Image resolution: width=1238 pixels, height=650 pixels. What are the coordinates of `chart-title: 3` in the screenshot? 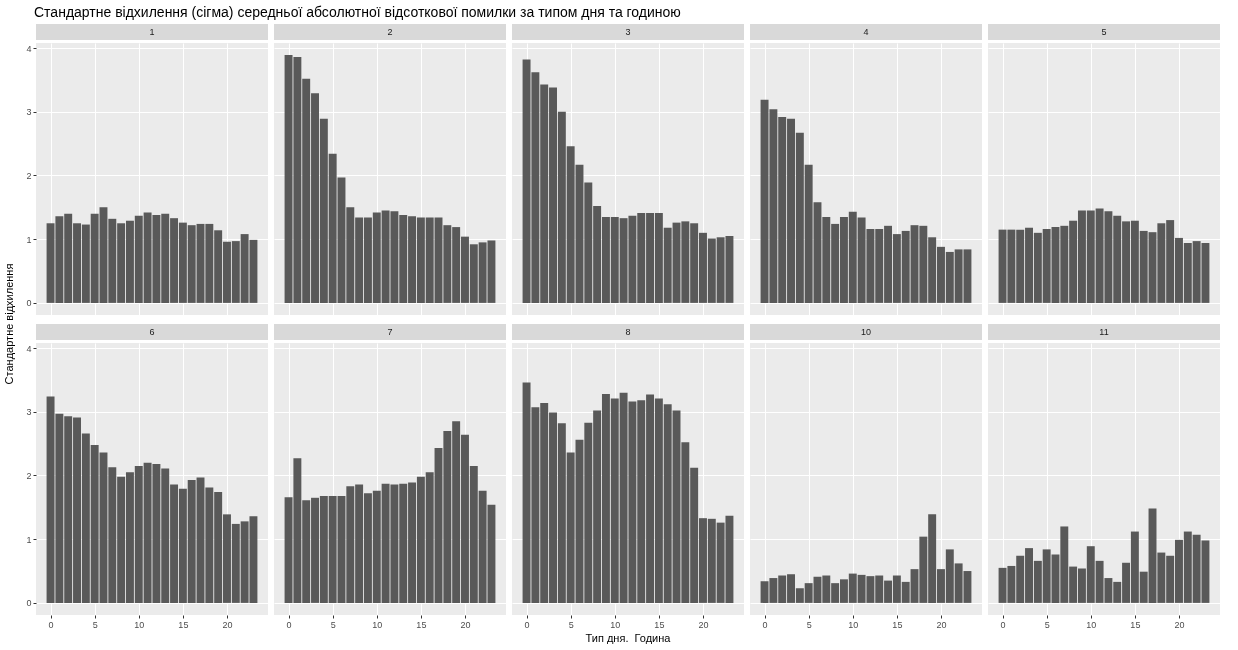 It's located at (628, 32).